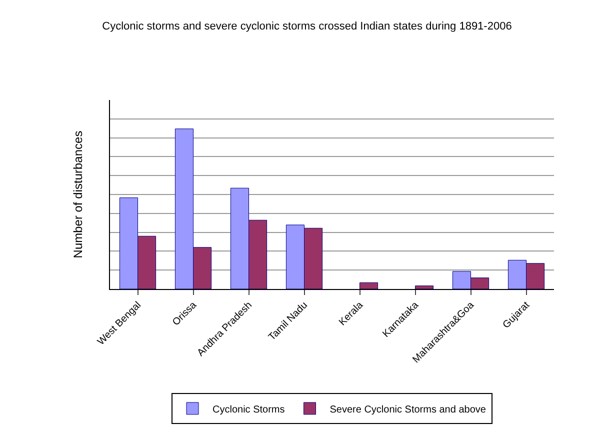 The image size is (614, 436). Describe the element at coordinates (307, 26) in the screenshot. I see `chart-title: Cyclonic storms and severe cyclonic storms crossed Indian states during 1891-2006` at that location.